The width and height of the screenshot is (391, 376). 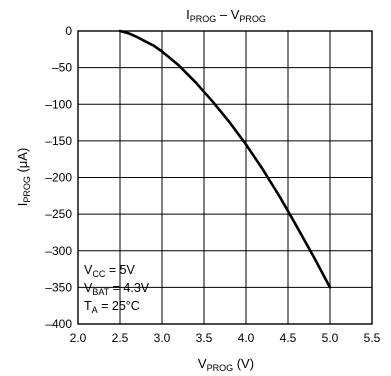 I want to click on y-tick-label: –200, so click(x=58, y=178).